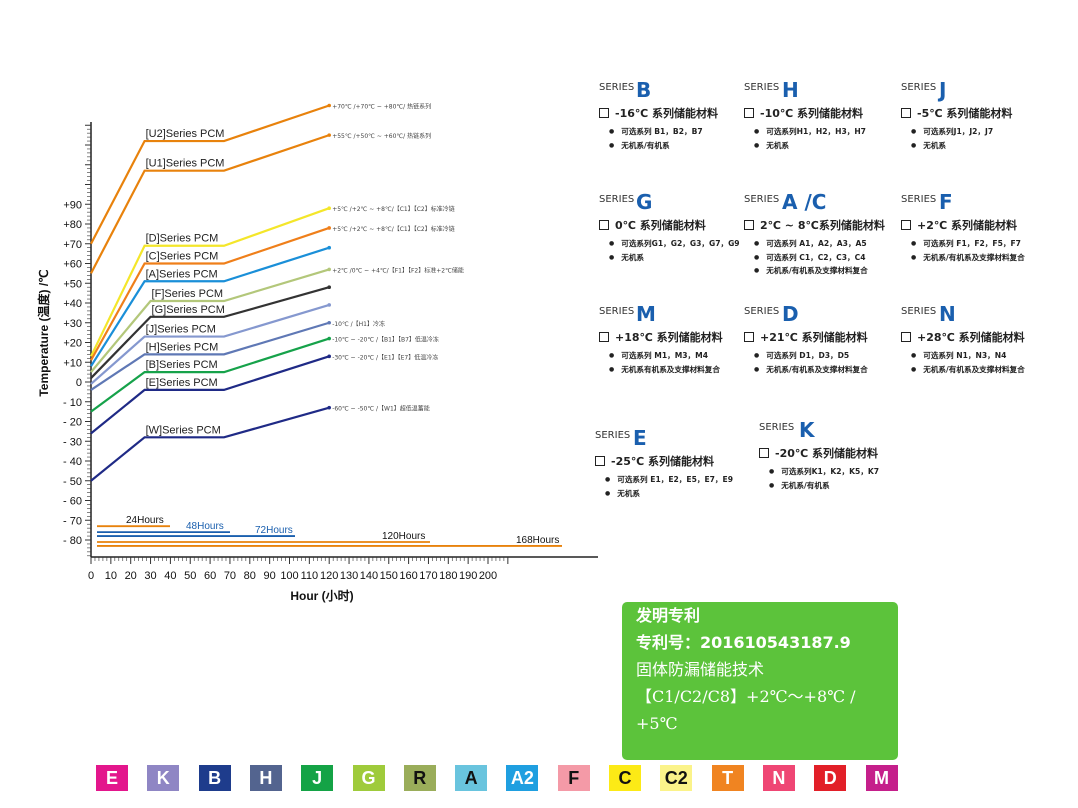 Image resolution: width=1078 pixels, height=808 pixels. What do you see at coordinates (660, 225) in the screenshot?
I see `series-title-text: 0℃ 系列储能材料` at bounding box center [660, 225].